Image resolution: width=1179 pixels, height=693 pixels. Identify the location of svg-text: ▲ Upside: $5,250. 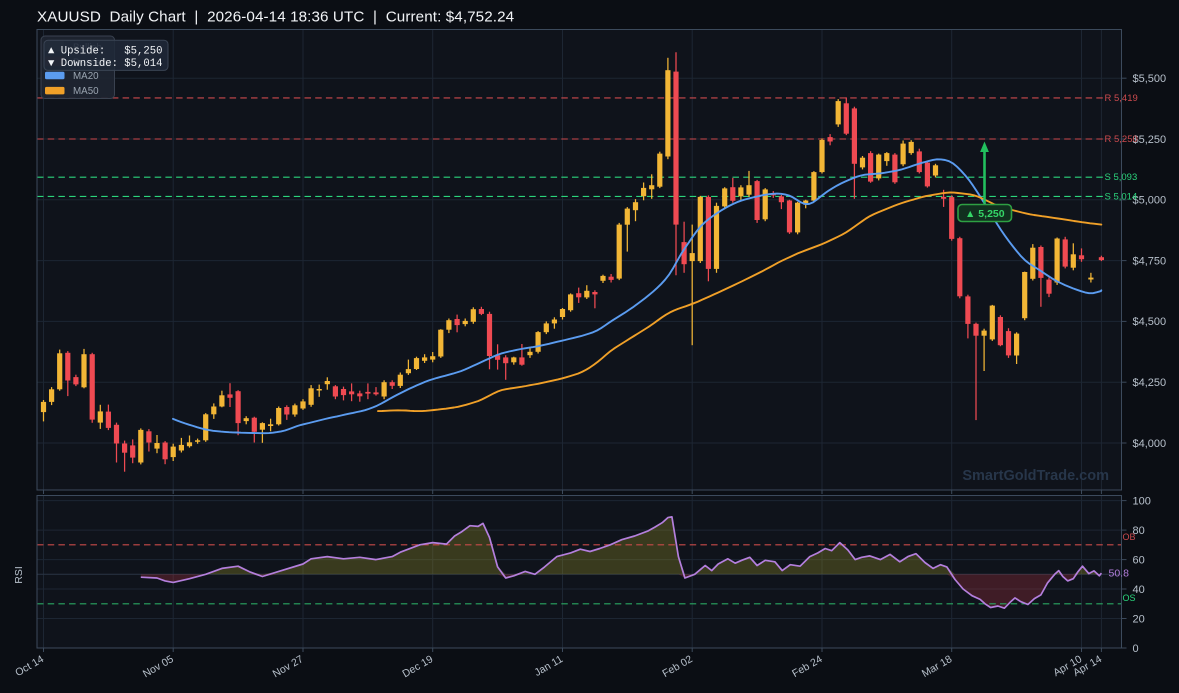
(105, 52).